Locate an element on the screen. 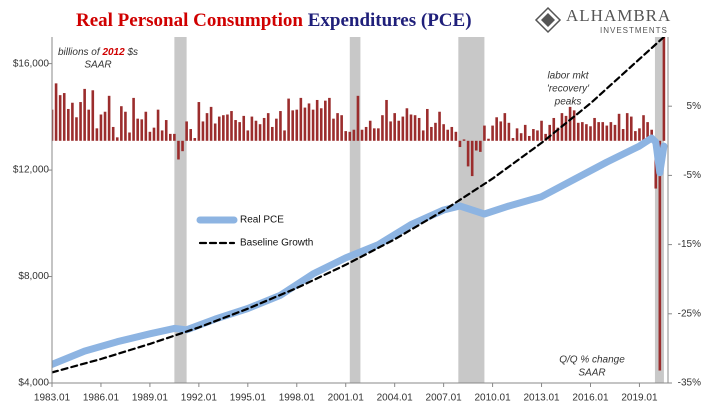 This screenshot has height=409, width=705. legend-label: Real PCE is located at coordinates (262, 220).